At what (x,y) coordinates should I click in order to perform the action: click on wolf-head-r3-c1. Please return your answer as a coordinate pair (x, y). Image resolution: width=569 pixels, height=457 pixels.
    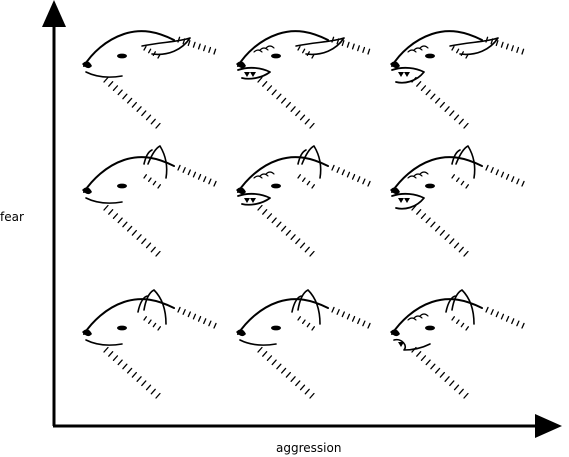
    Looking at the image, I should click on (149, 344).